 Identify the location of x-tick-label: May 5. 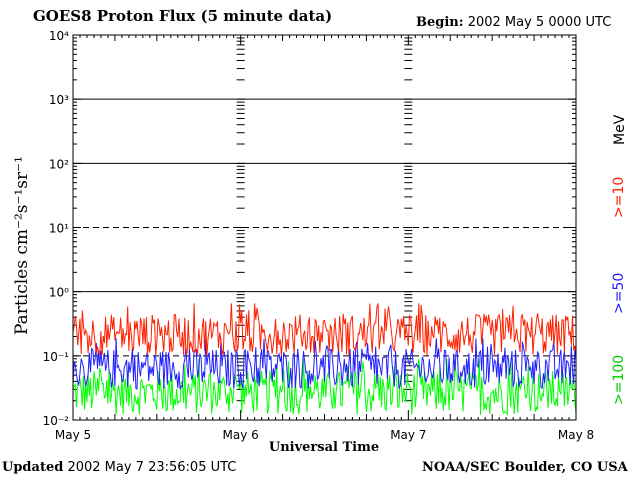
(73, 435).